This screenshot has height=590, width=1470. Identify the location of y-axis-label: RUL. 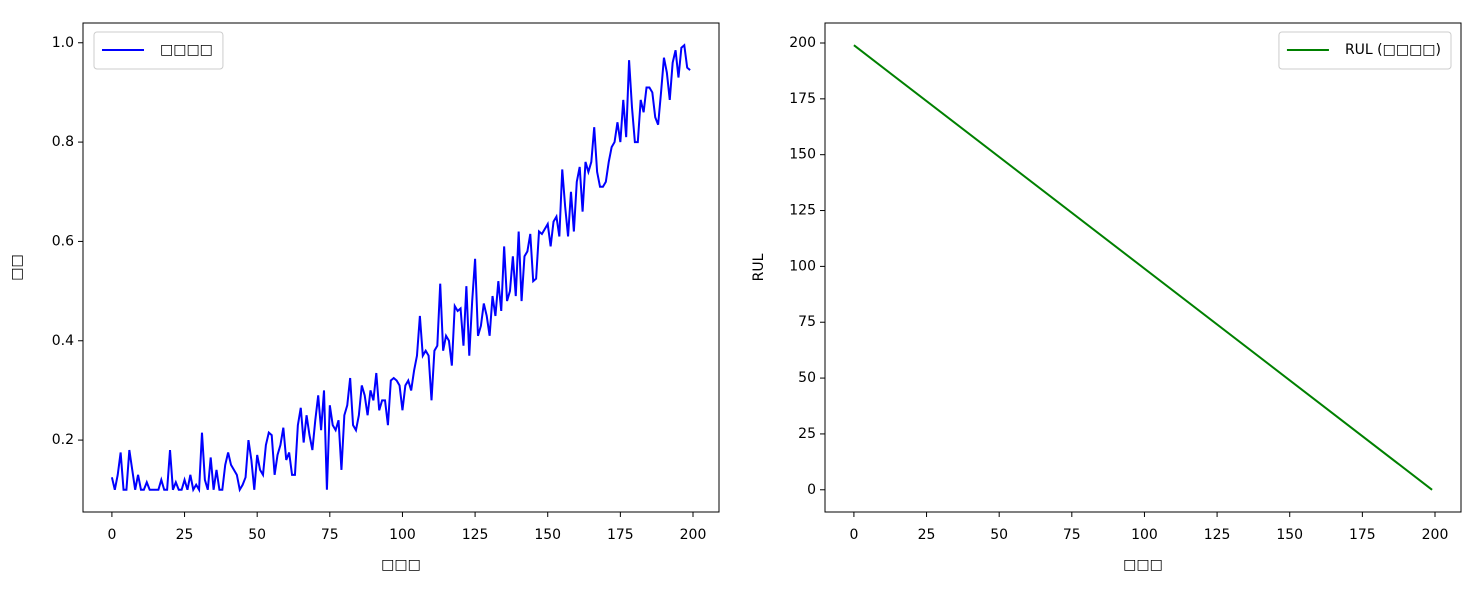
(759, 267).